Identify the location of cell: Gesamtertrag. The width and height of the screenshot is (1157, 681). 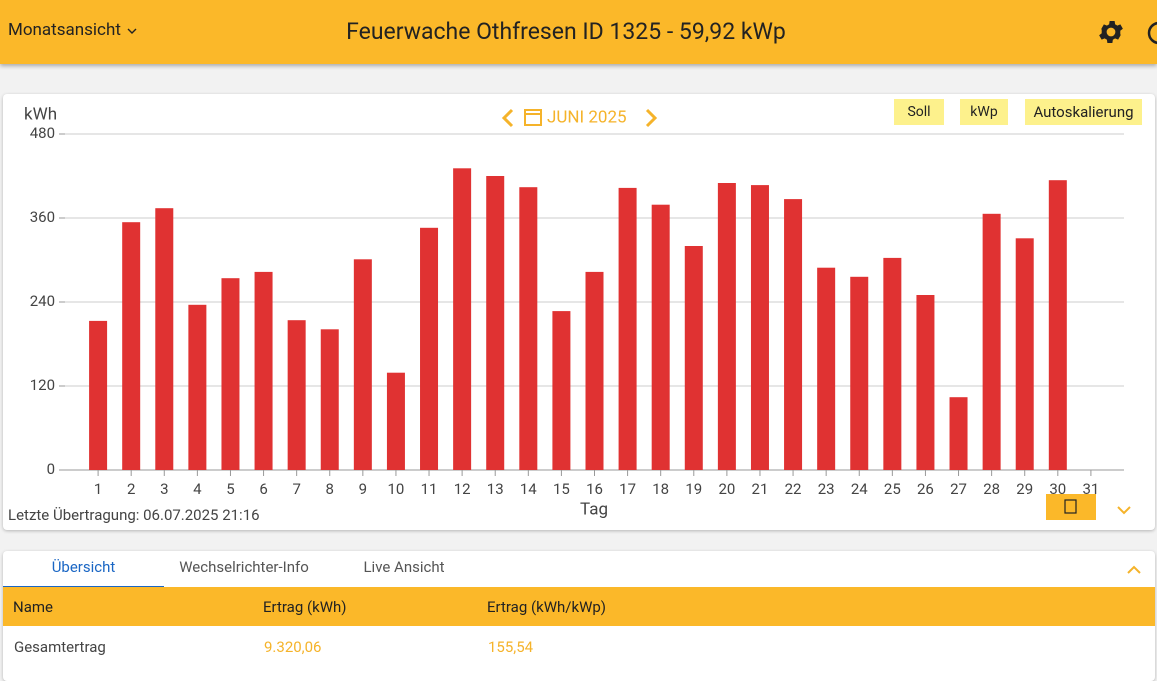
(60, 647).